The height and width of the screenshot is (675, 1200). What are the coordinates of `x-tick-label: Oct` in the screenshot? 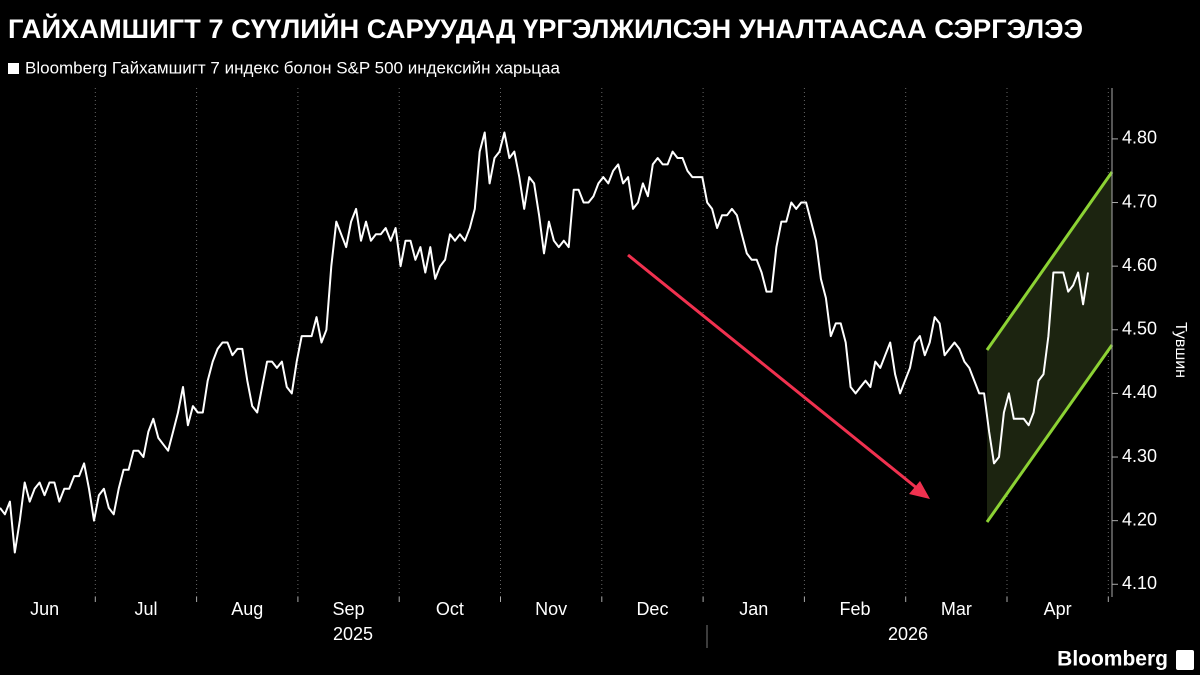 It's located at (450, 609).